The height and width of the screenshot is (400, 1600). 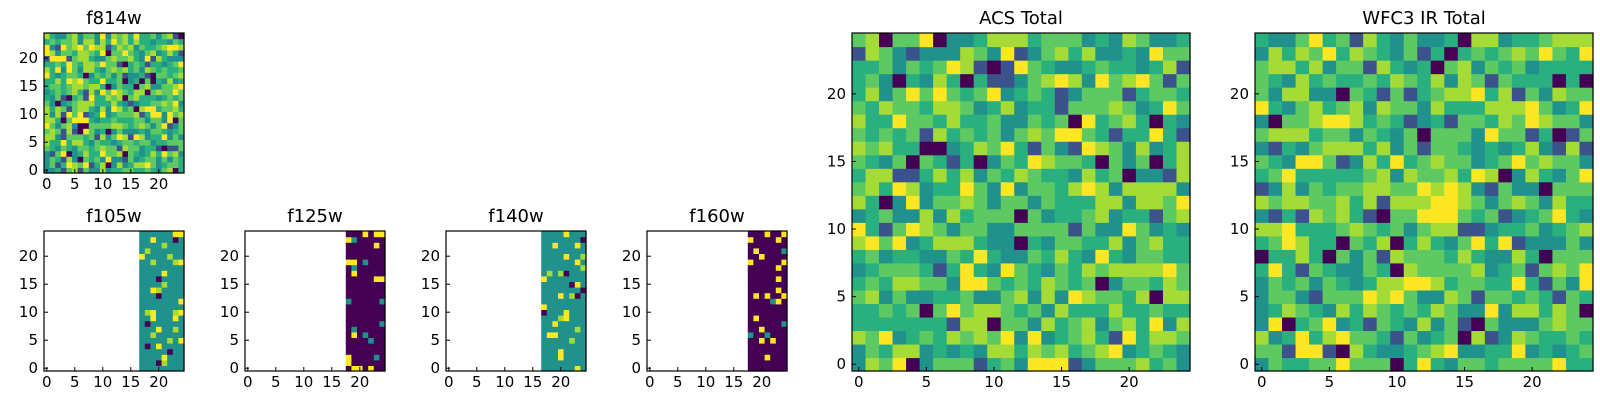 I want to click on y-tick-label: 15, so click(x=1239, y=161).